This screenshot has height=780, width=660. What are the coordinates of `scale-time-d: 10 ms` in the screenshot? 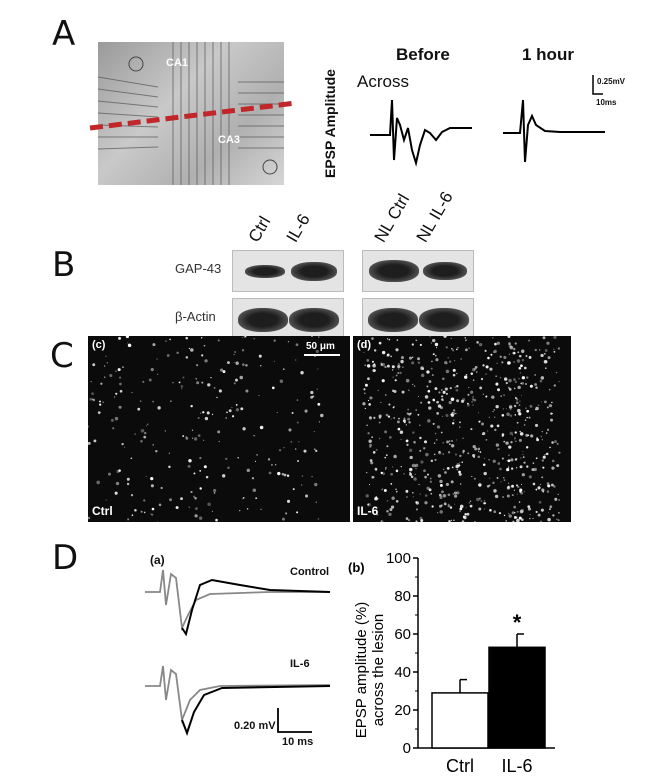 It's located at (298, 742).